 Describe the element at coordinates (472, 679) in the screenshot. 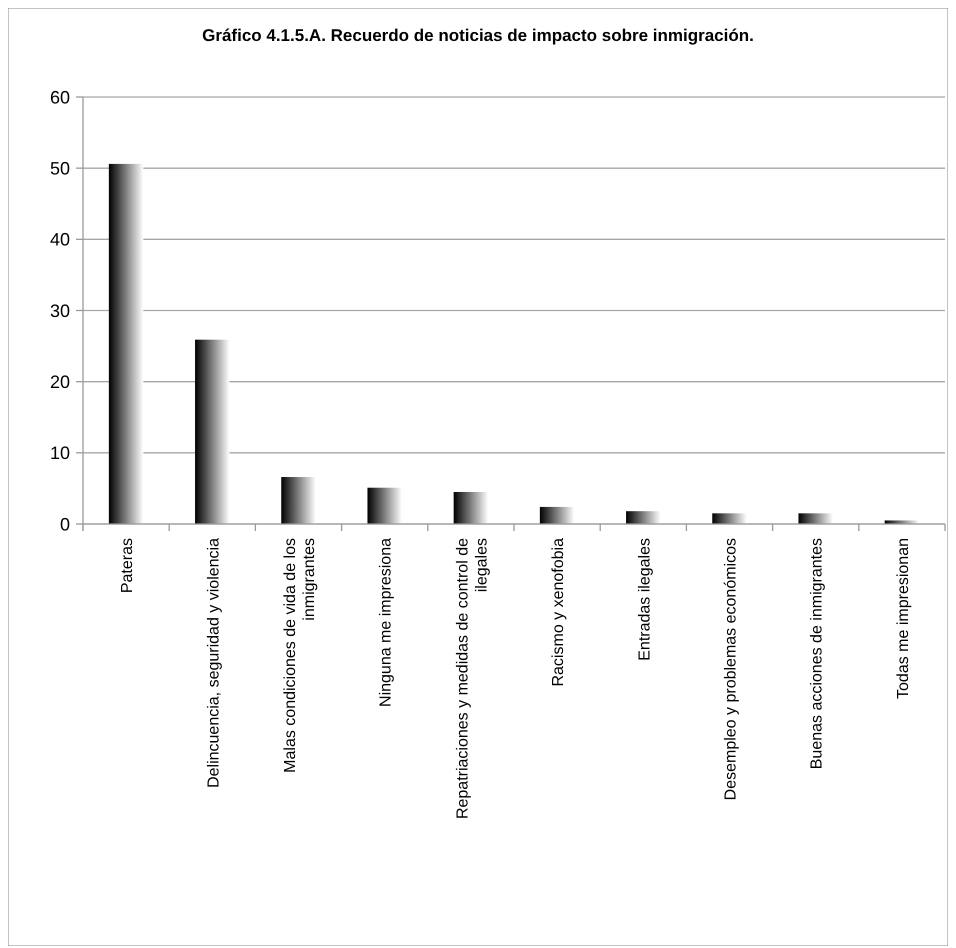

I see `x-tick-label: Repatriaciones y medidas de control de ilegales` at that location.